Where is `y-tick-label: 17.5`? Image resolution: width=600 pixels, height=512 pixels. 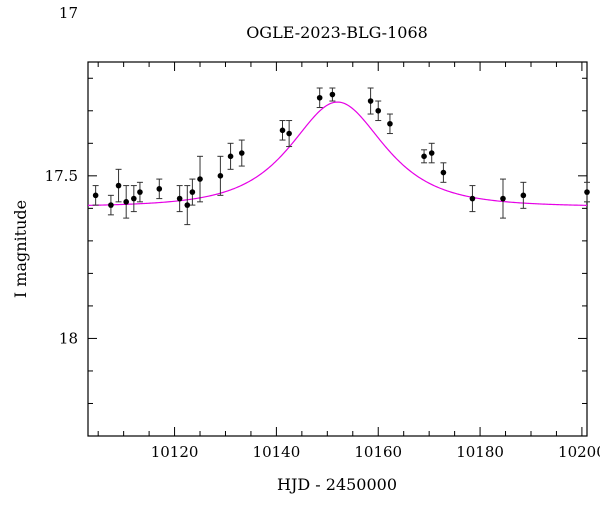 y-tick-label: 17.5 is located at coordinates (61, 176).